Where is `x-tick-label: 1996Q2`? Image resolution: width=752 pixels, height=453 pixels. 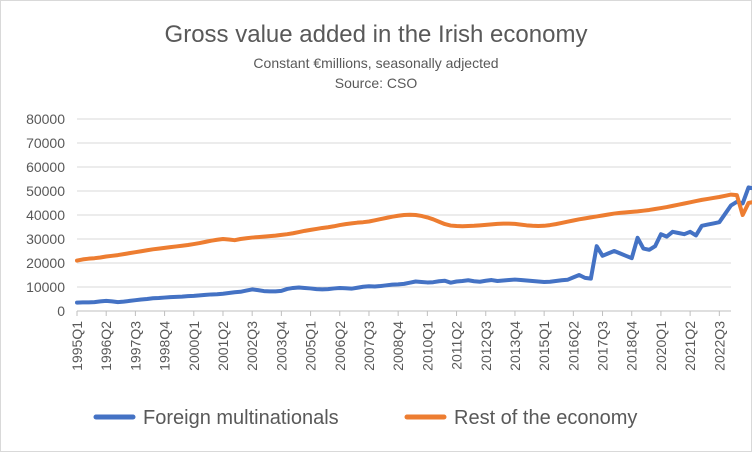 x-tick-label: 1996Q2 is located at coordinates (106, 346).